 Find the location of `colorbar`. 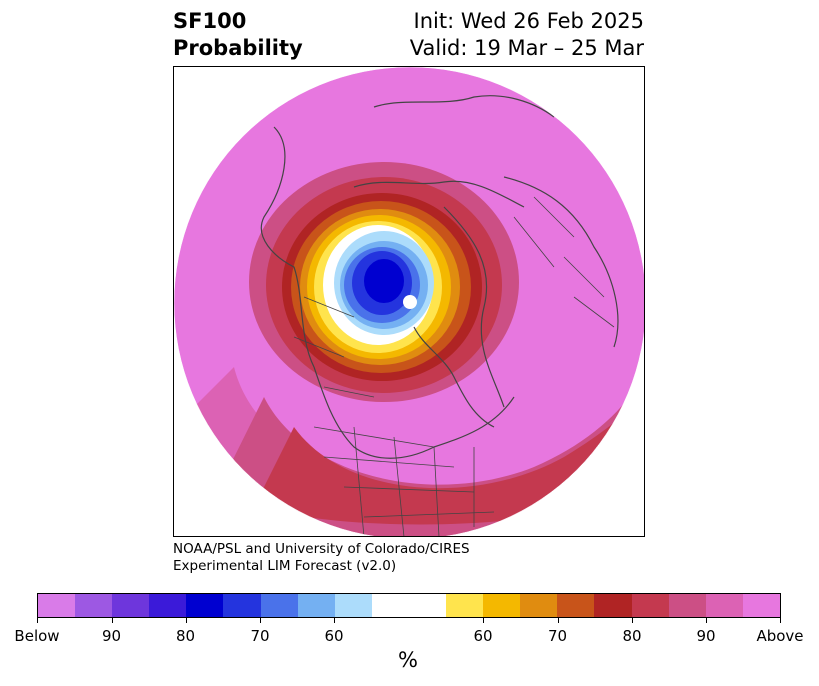

colorbar is located at coordinates (409, 605).